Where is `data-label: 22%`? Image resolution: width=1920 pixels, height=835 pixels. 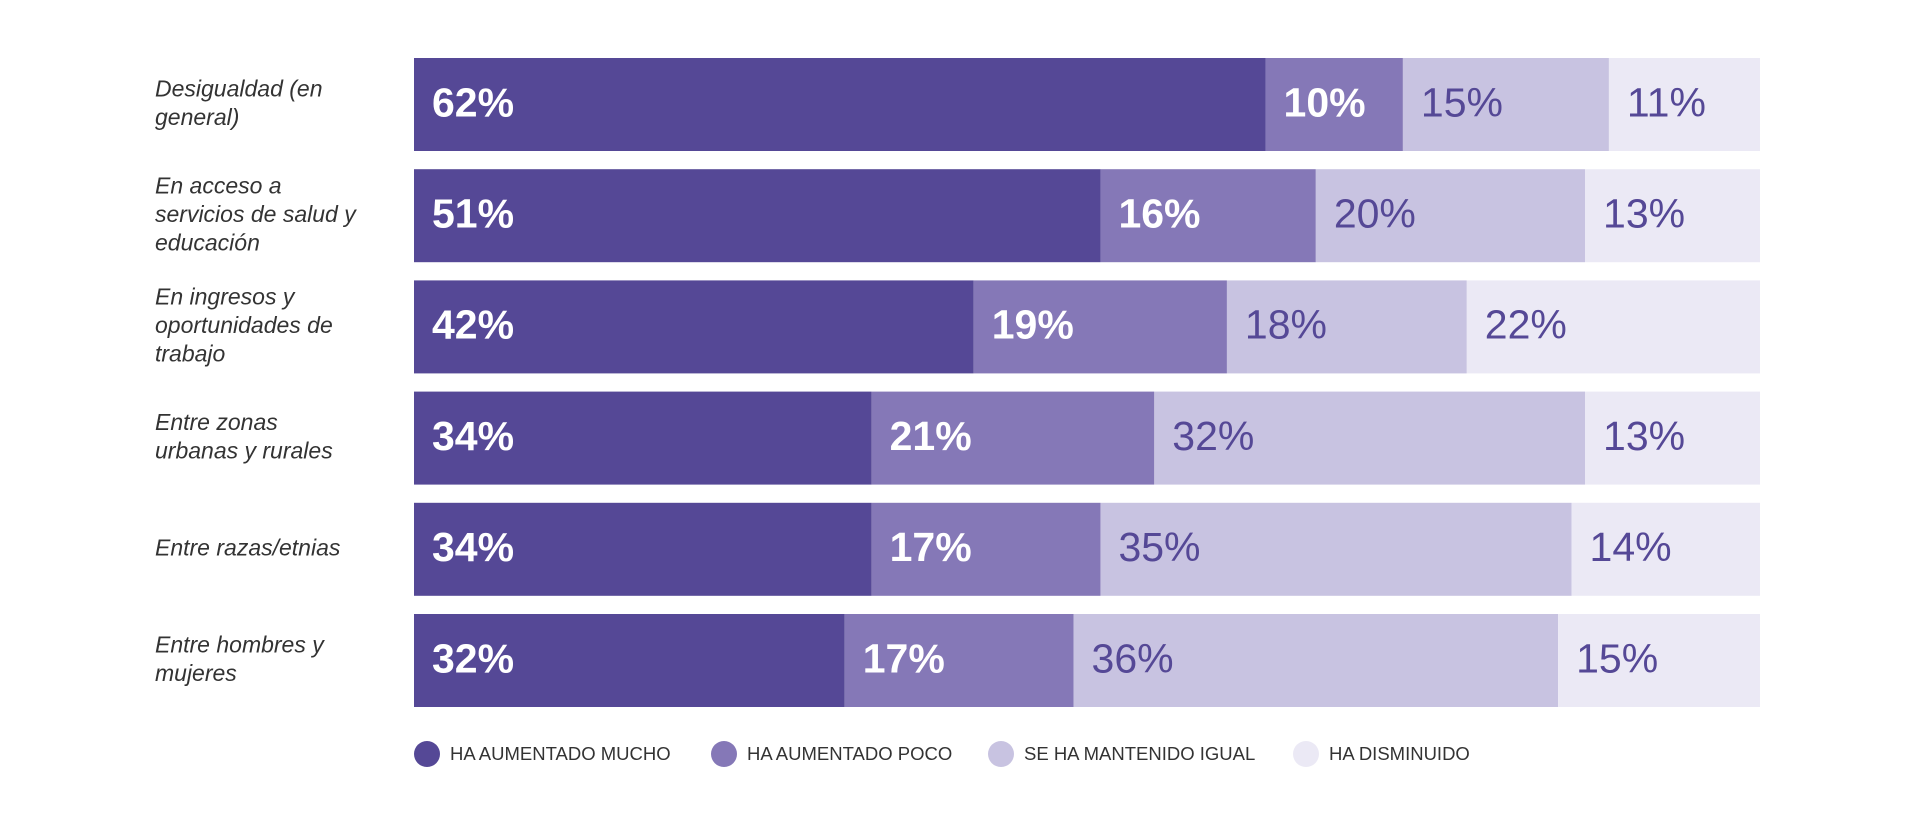 data-label: 22% is located at coordinates (1526, 325).